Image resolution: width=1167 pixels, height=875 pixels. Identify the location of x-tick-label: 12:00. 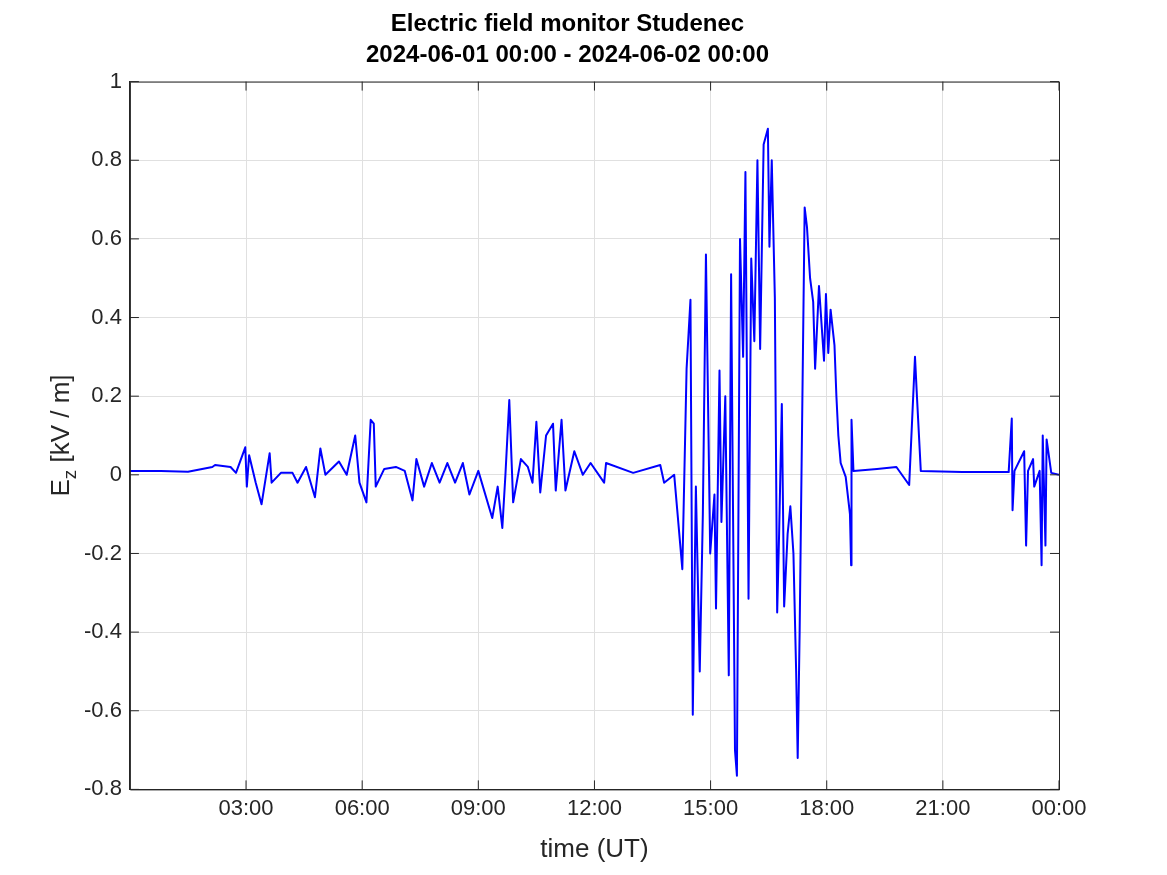
(594, 807).